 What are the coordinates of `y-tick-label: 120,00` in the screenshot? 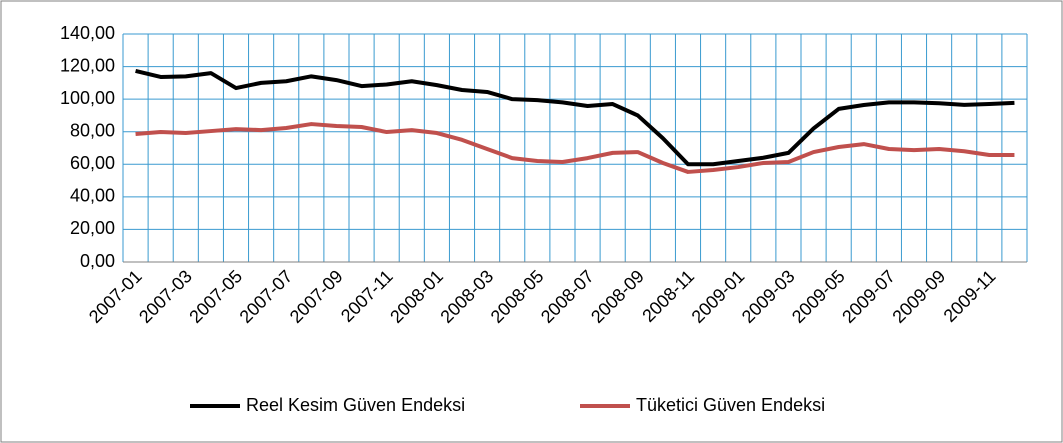 It's located at (87, 65).